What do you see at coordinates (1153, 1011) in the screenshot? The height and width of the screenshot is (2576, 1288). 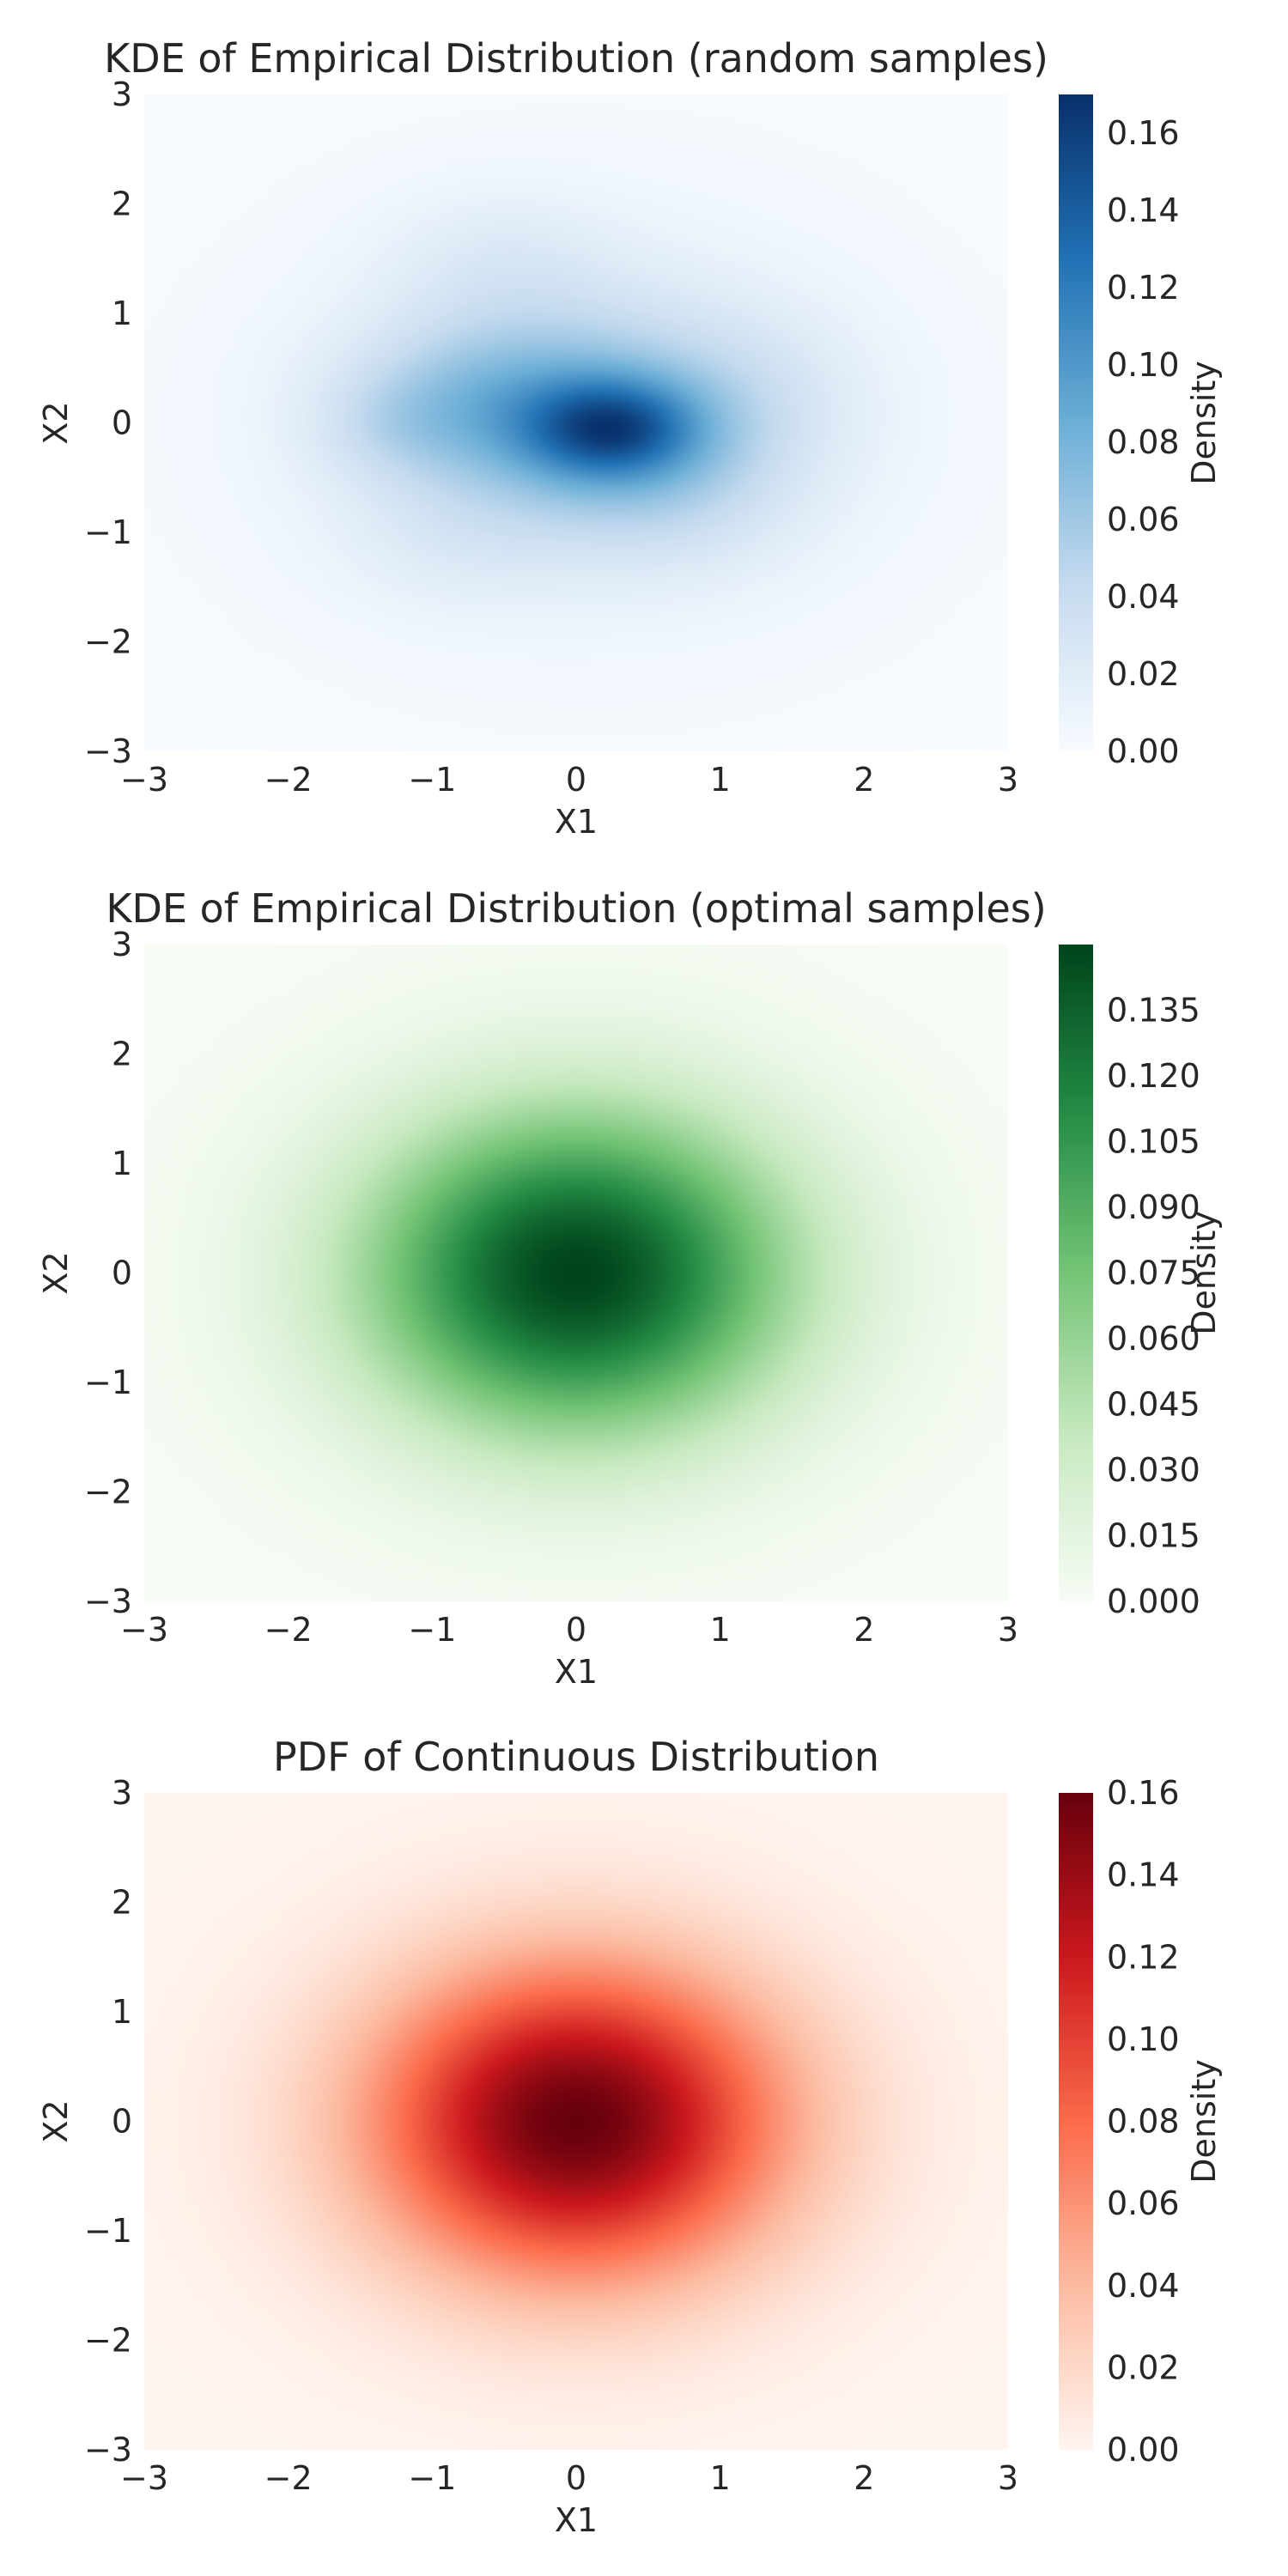 I see `colorbar-tick-label: 0.135` at bounding box center [1153, 1011].